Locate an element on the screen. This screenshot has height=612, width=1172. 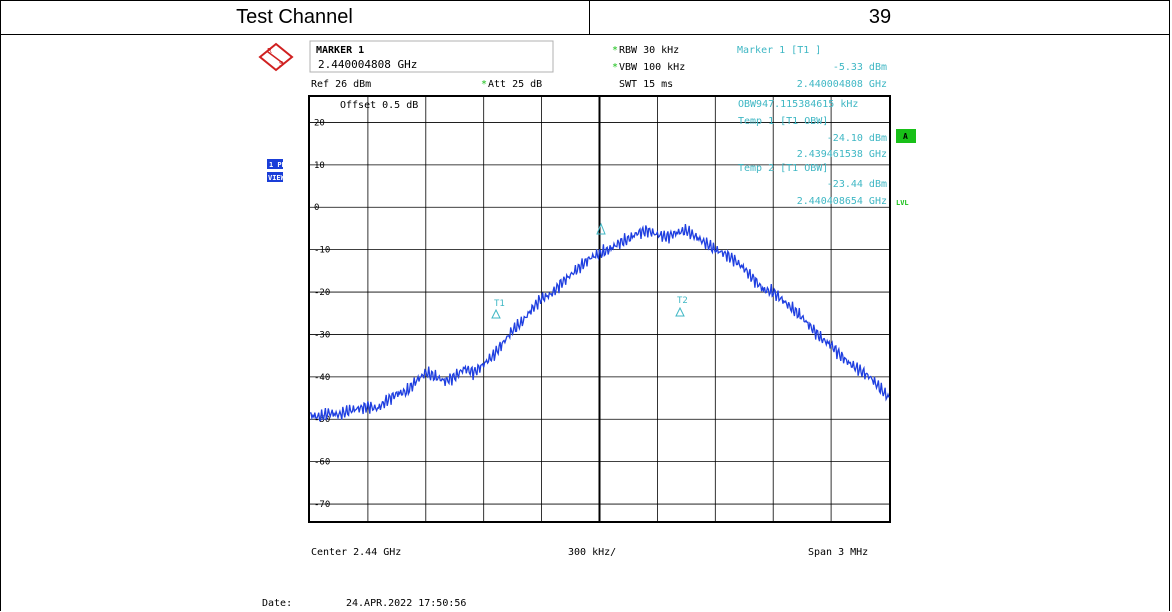
test-channel-label: Test Channel is located at coordinates (295, 17).